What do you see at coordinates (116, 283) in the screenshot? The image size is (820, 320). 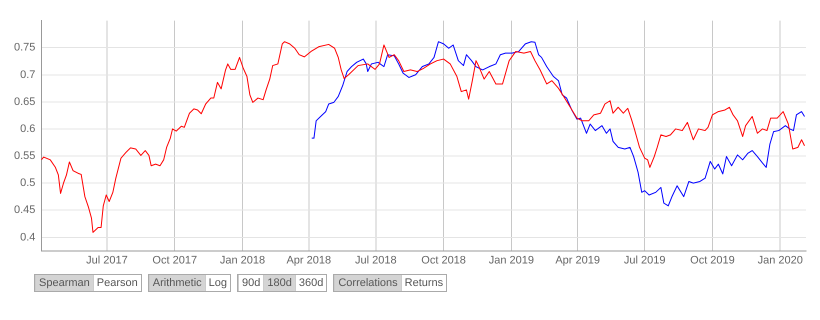 I see `text: Pearson` at bounding box center [116, 283].